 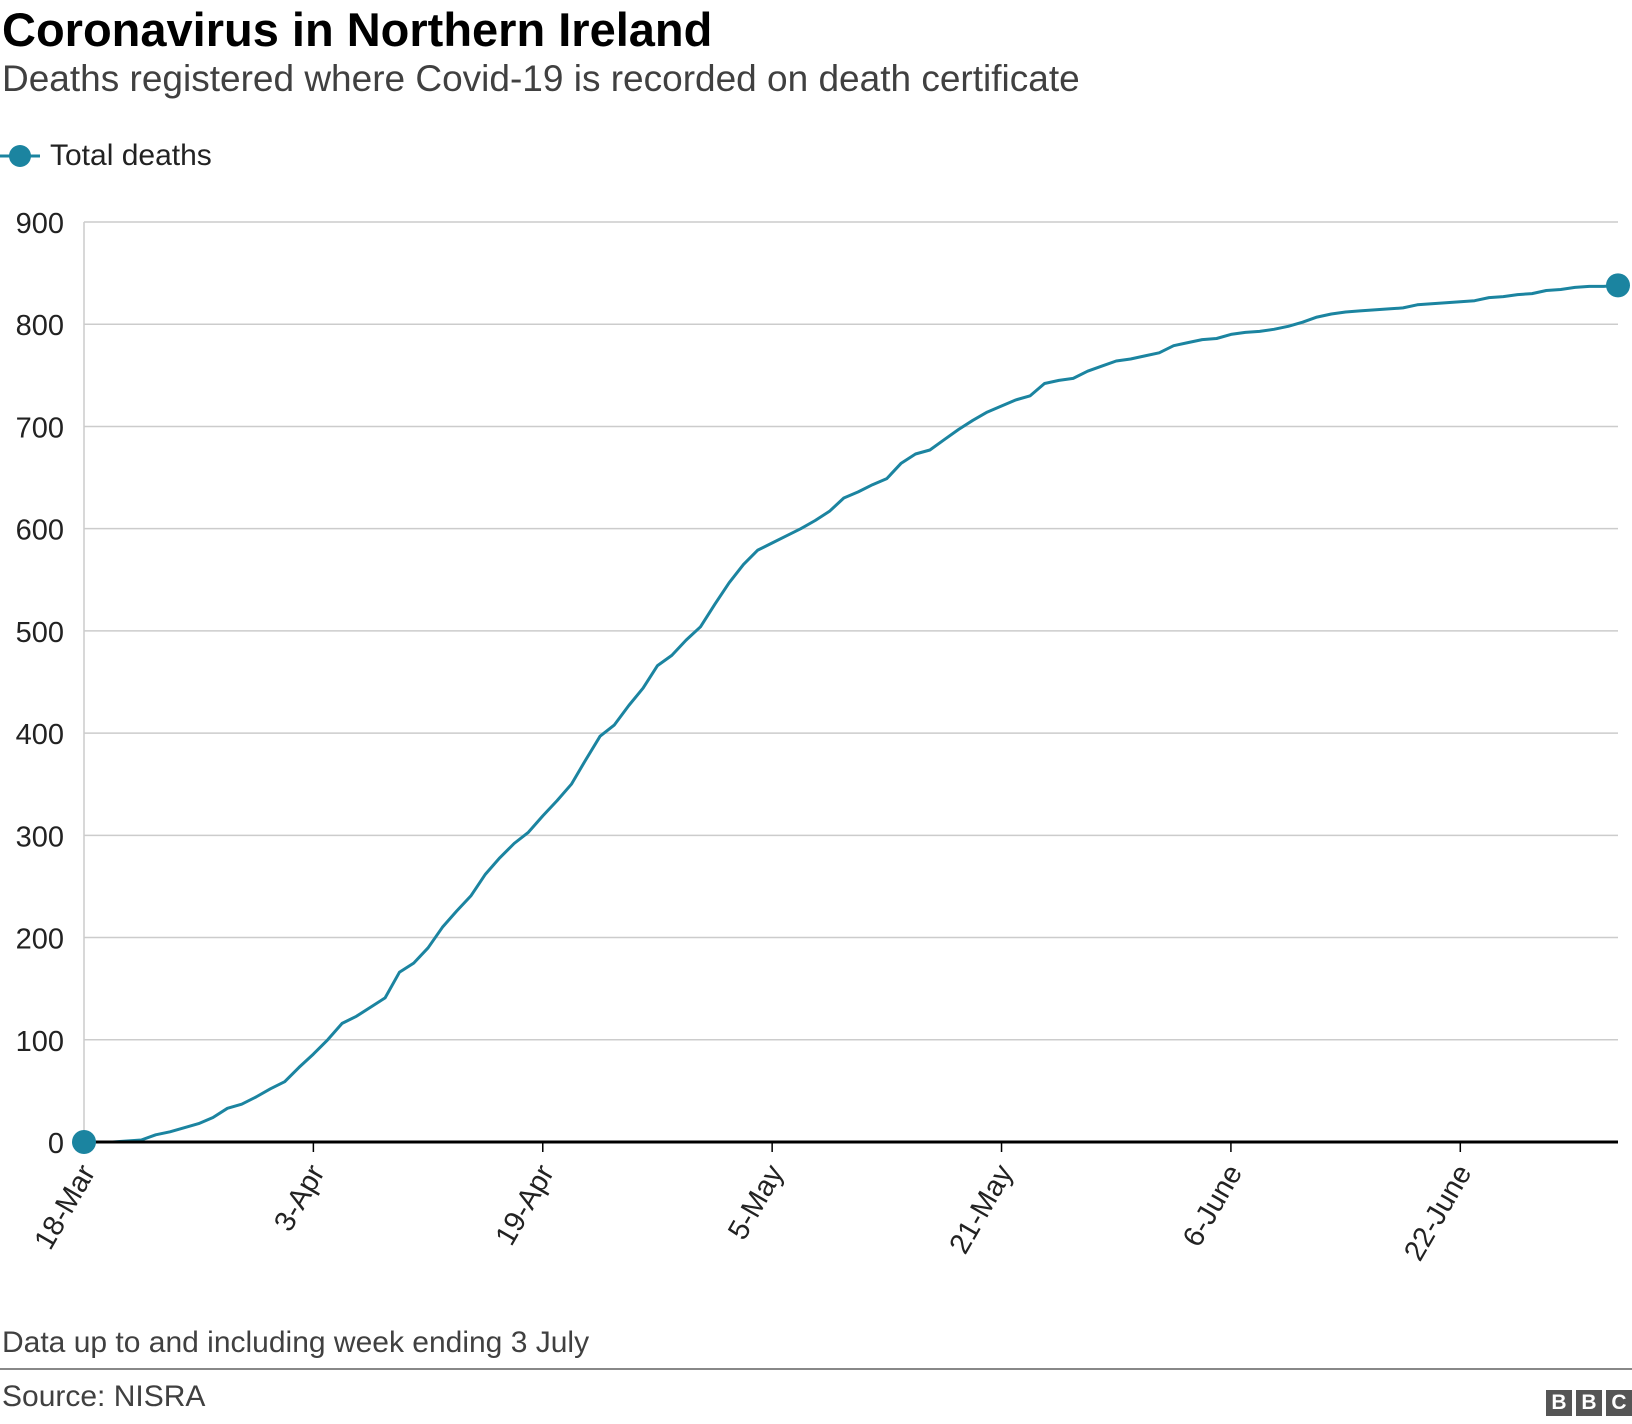 I want to click on y-tick-label: 300, so click(x=40, y=837).